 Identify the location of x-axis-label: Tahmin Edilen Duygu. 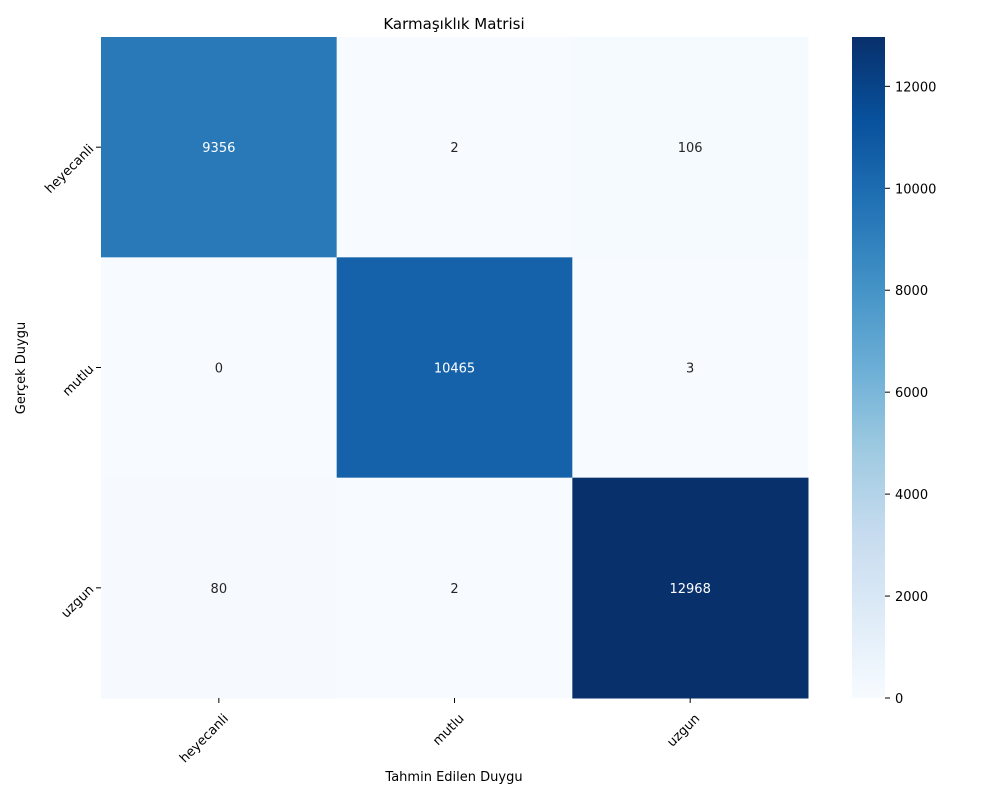
(453, 777).